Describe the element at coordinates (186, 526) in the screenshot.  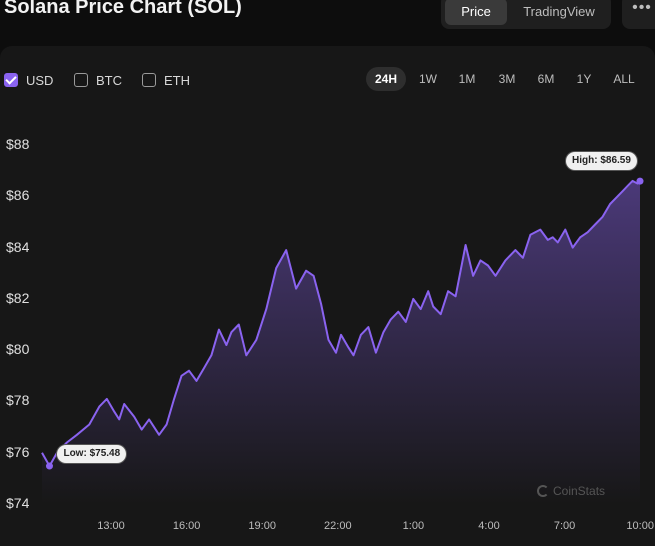
I see `x-tick-label: 16:00` at that location.